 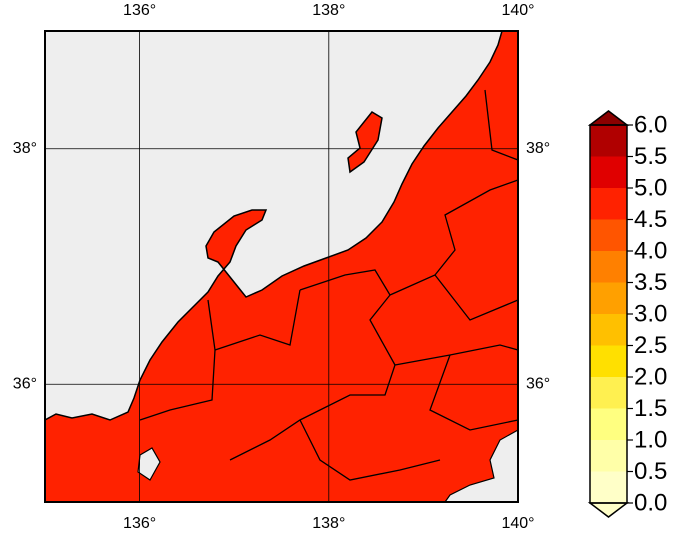 What do you see at coordinates (650, 187) in the screenshot?
I see `colorbar-label: 5.0` at bounding box center [650, 187].